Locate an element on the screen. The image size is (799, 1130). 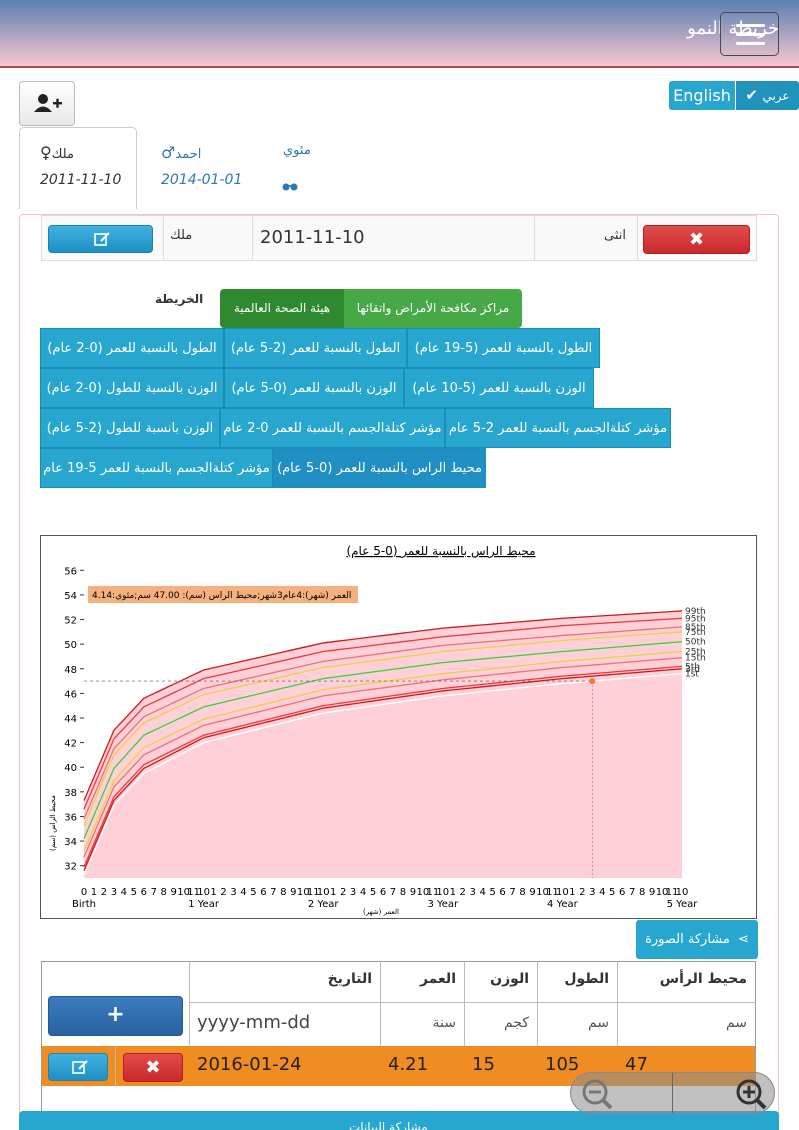
chart-option: الوزن بالنسبة للعمر (0-5 عام) is located at coordinates (314, 388).